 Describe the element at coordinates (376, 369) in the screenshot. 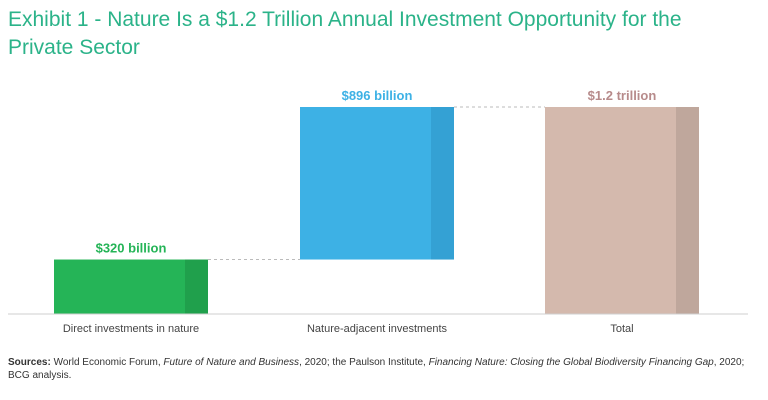

I see `sources-text-3: , 2020; BCG analysis.` at that location.